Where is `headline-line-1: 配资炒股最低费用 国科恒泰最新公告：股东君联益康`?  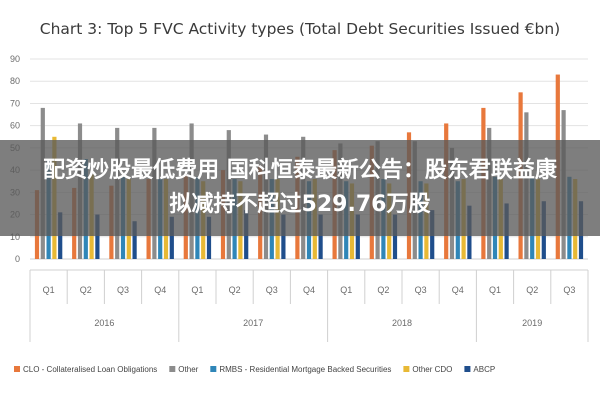 headline-line-1: 配资炒股最低费用 国科恒泰最新公告：股东君联益康 is located at coordinates (300, 170).